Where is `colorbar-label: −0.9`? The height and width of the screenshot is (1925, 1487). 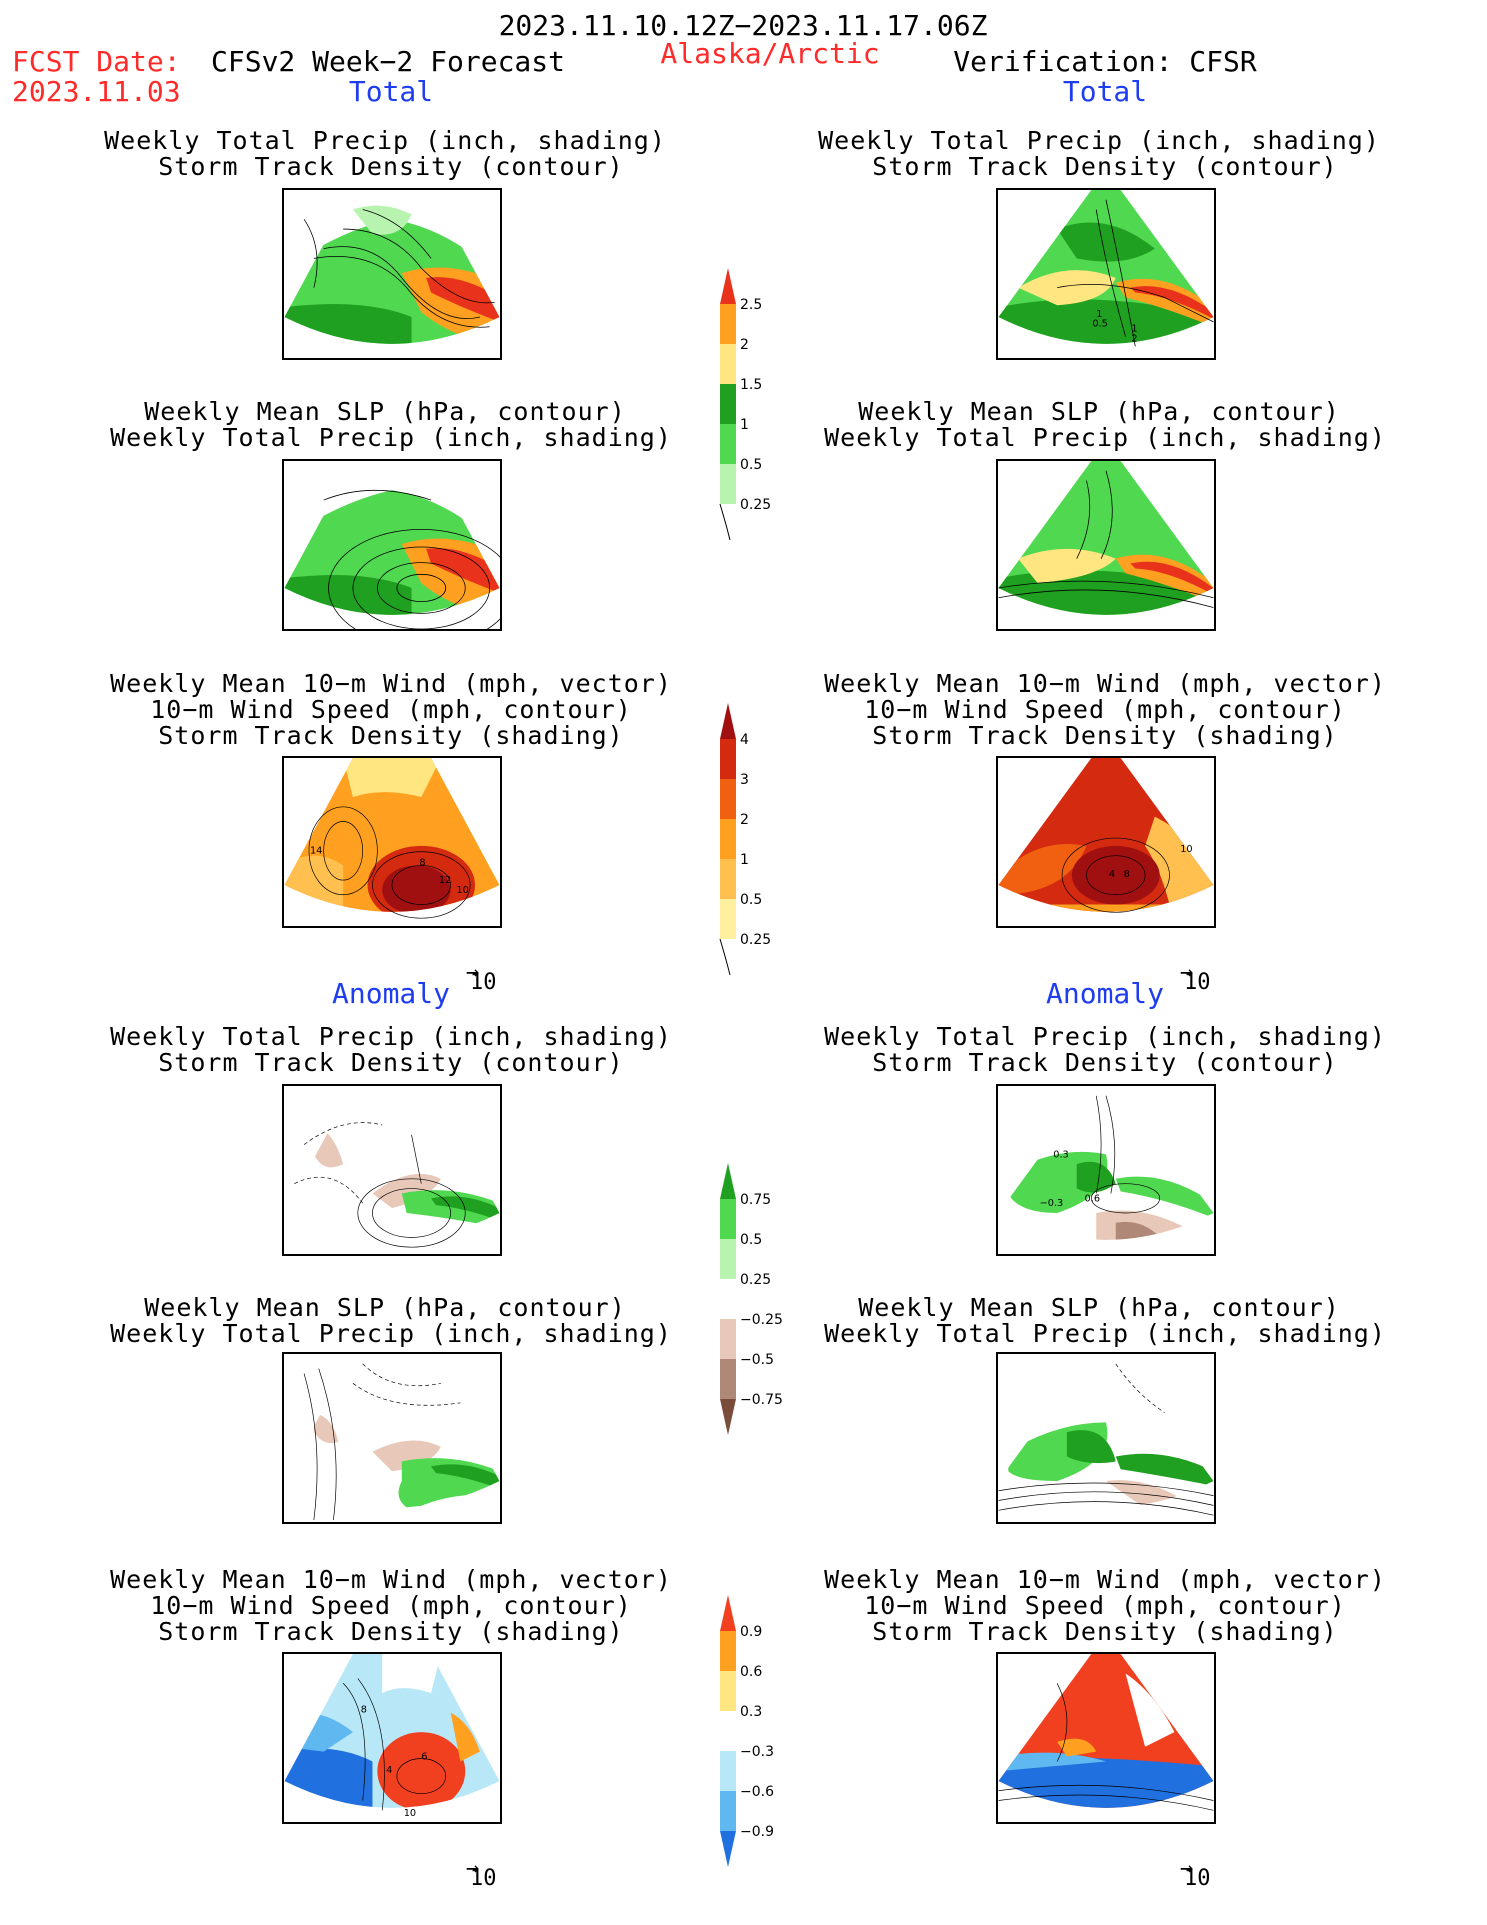
colorbar-label: −0.9 is located at coordinates (757, 1832).